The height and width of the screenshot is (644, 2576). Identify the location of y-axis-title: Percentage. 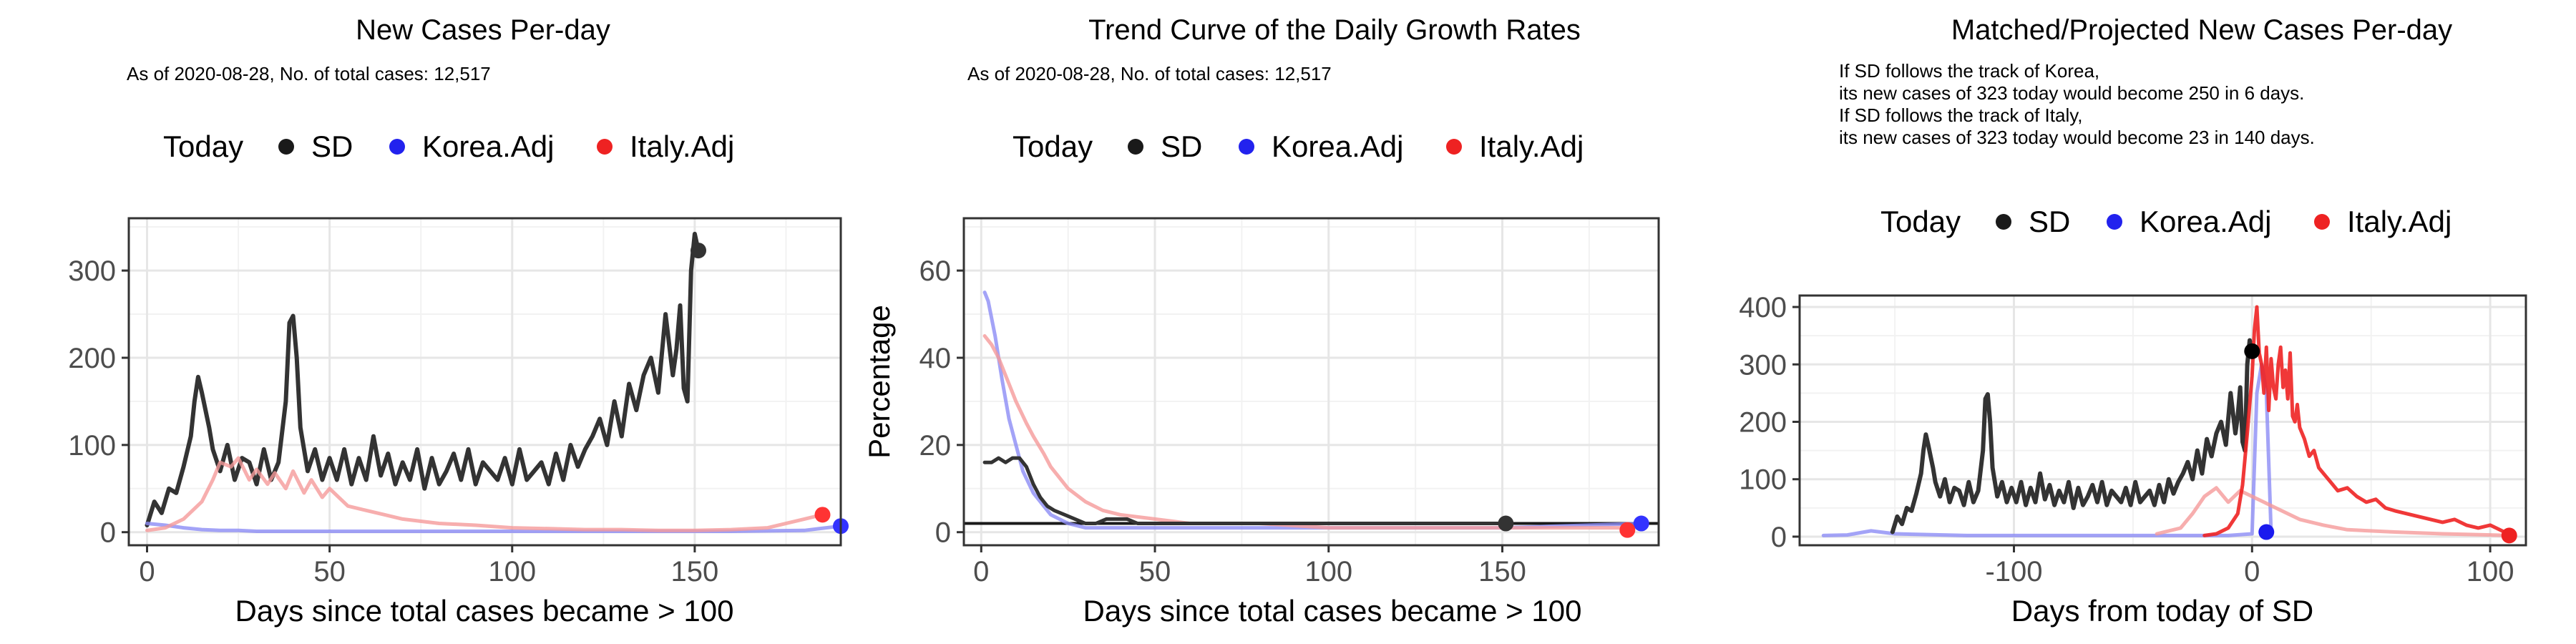
(879, 382).